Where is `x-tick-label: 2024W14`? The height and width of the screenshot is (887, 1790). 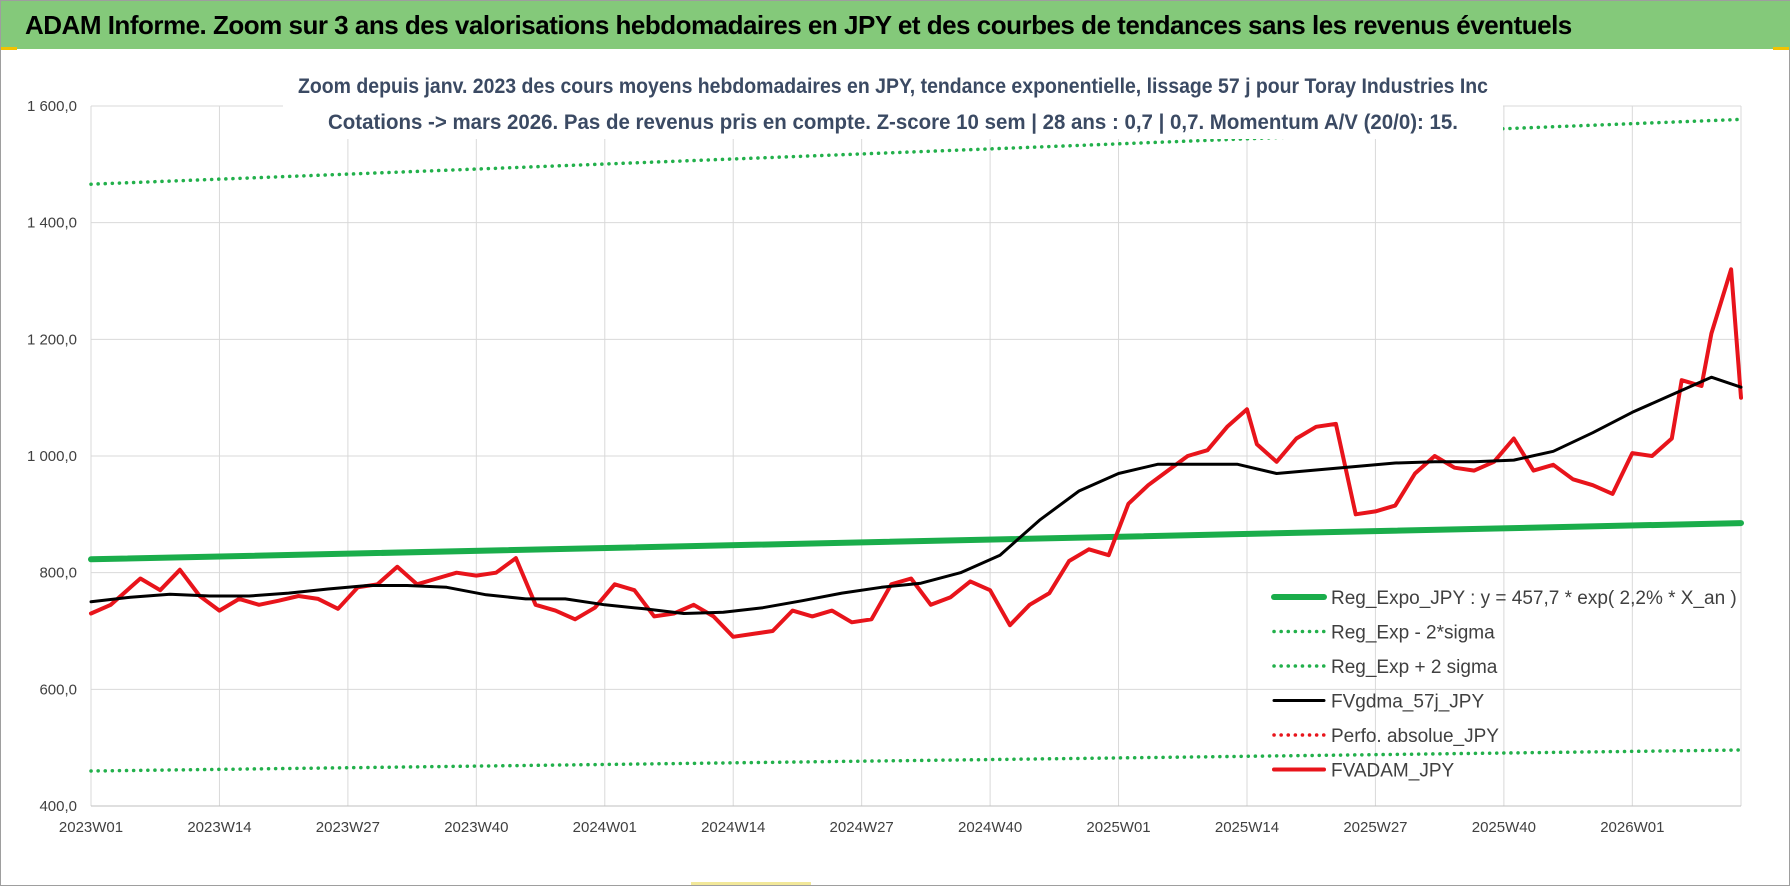 x-tick-label: 2024W14 is located at coordinates (733, 827).